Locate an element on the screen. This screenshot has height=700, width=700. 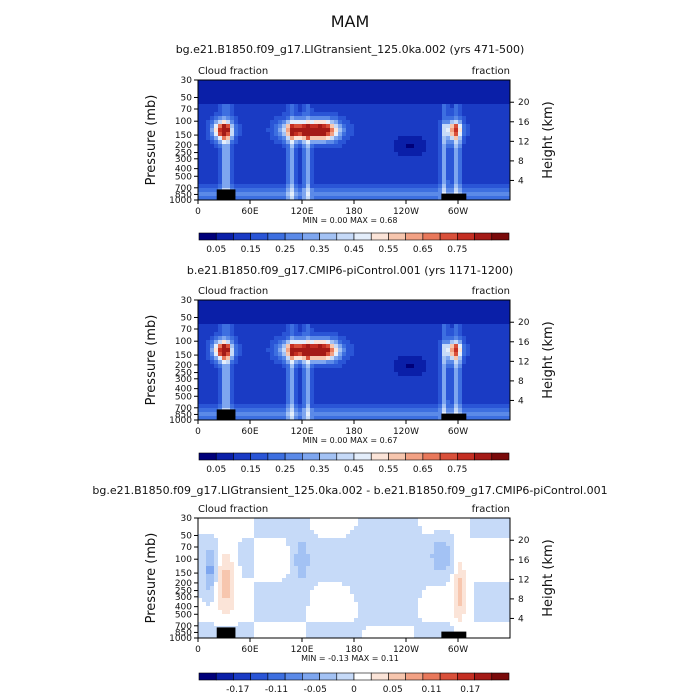
panel-left-label: Cloud fraction is located at coordinates (233, 291).